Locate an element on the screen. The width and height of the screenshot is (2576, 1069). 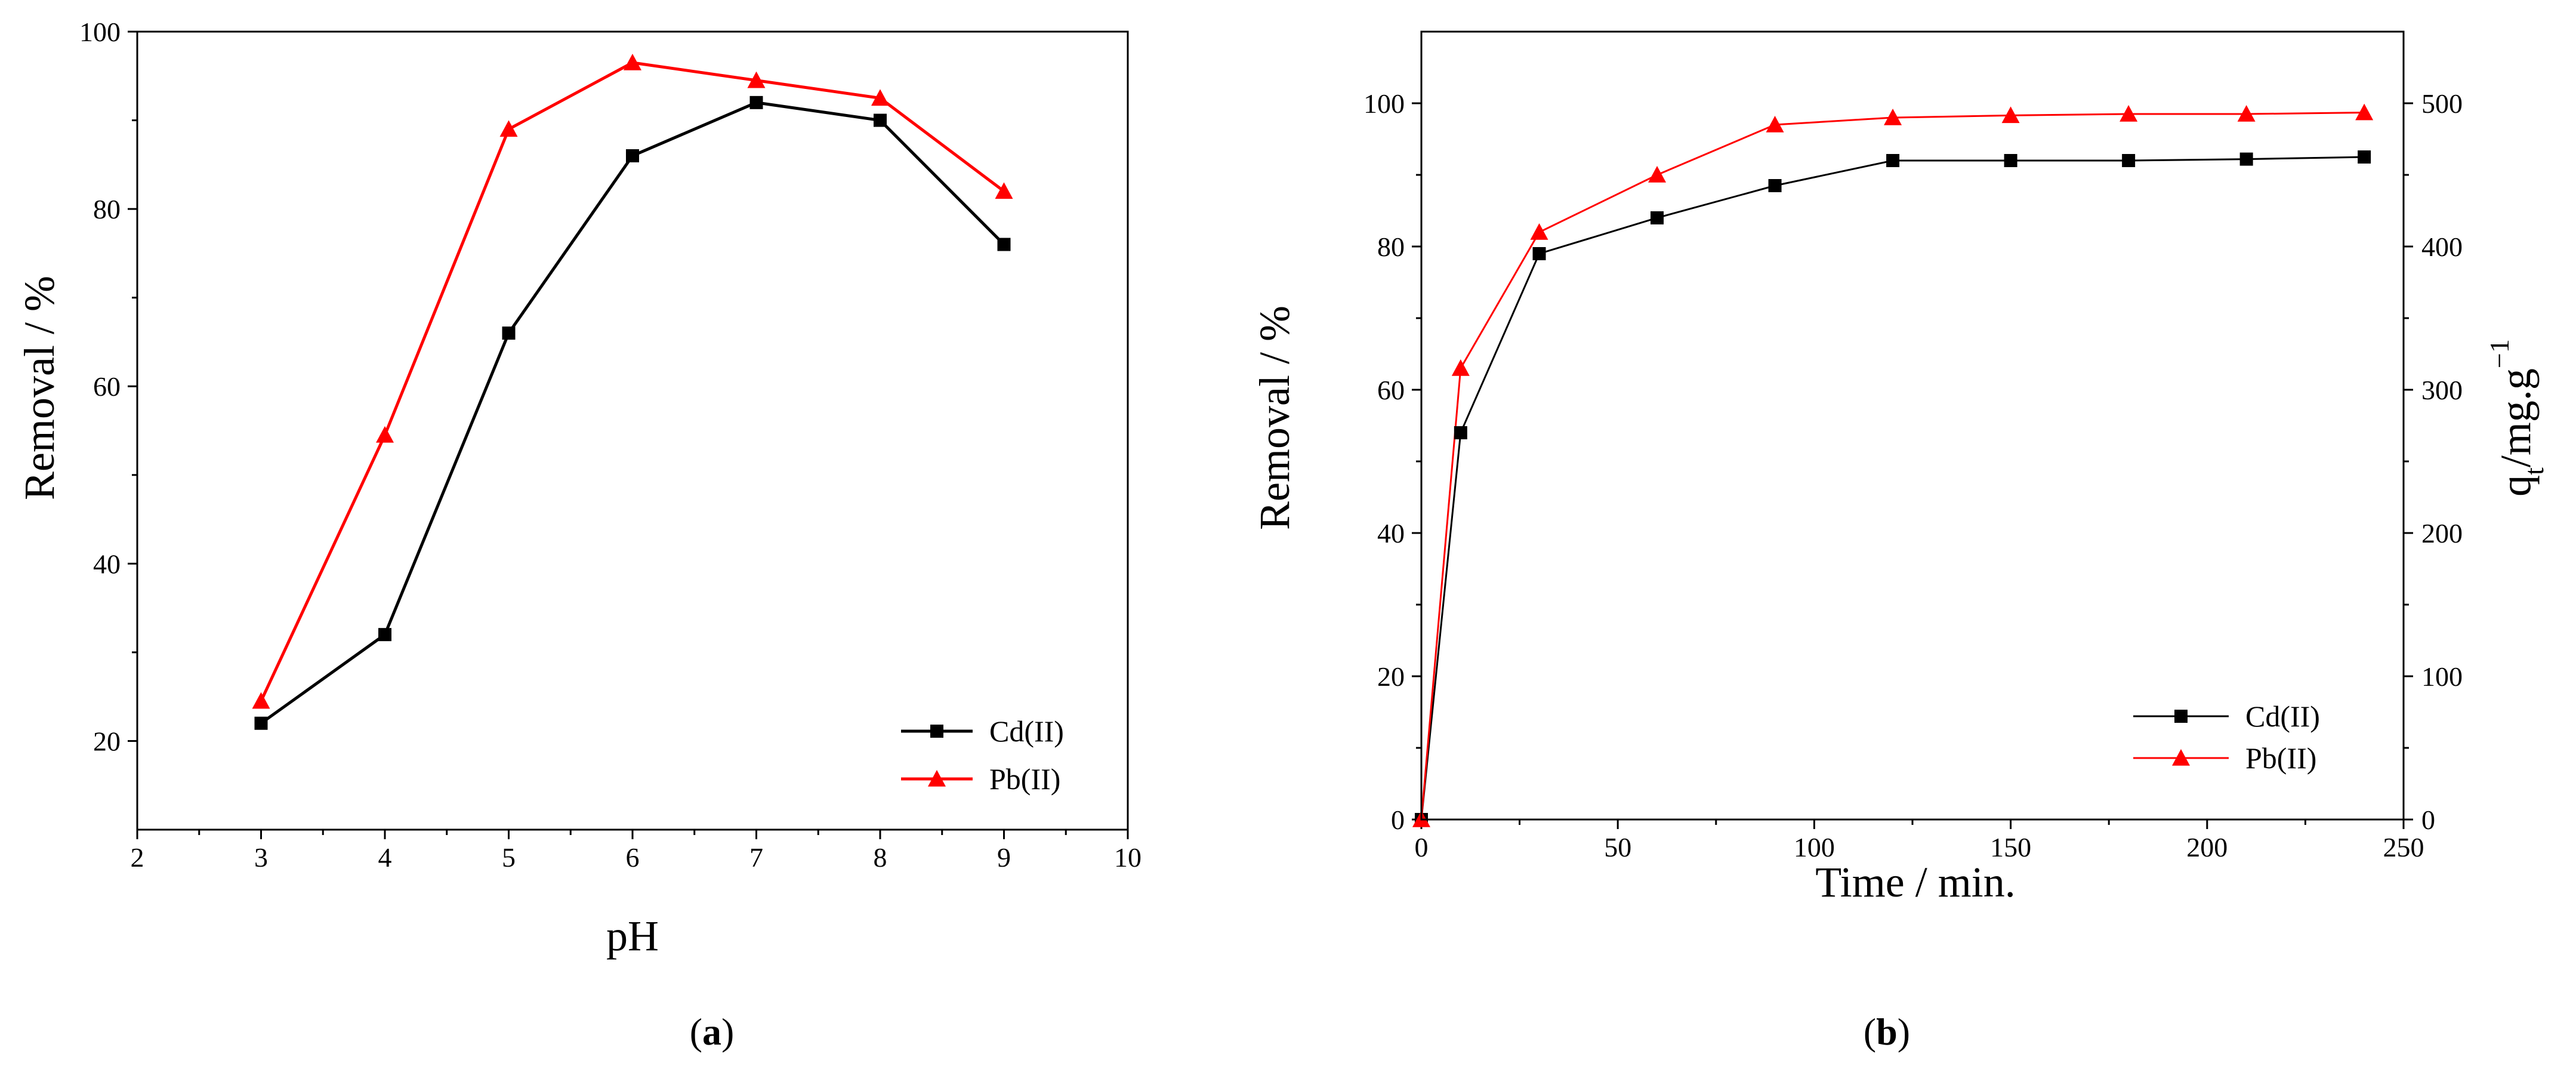
chart-a-caption-letter: a is located at coordinates (711, 1032).